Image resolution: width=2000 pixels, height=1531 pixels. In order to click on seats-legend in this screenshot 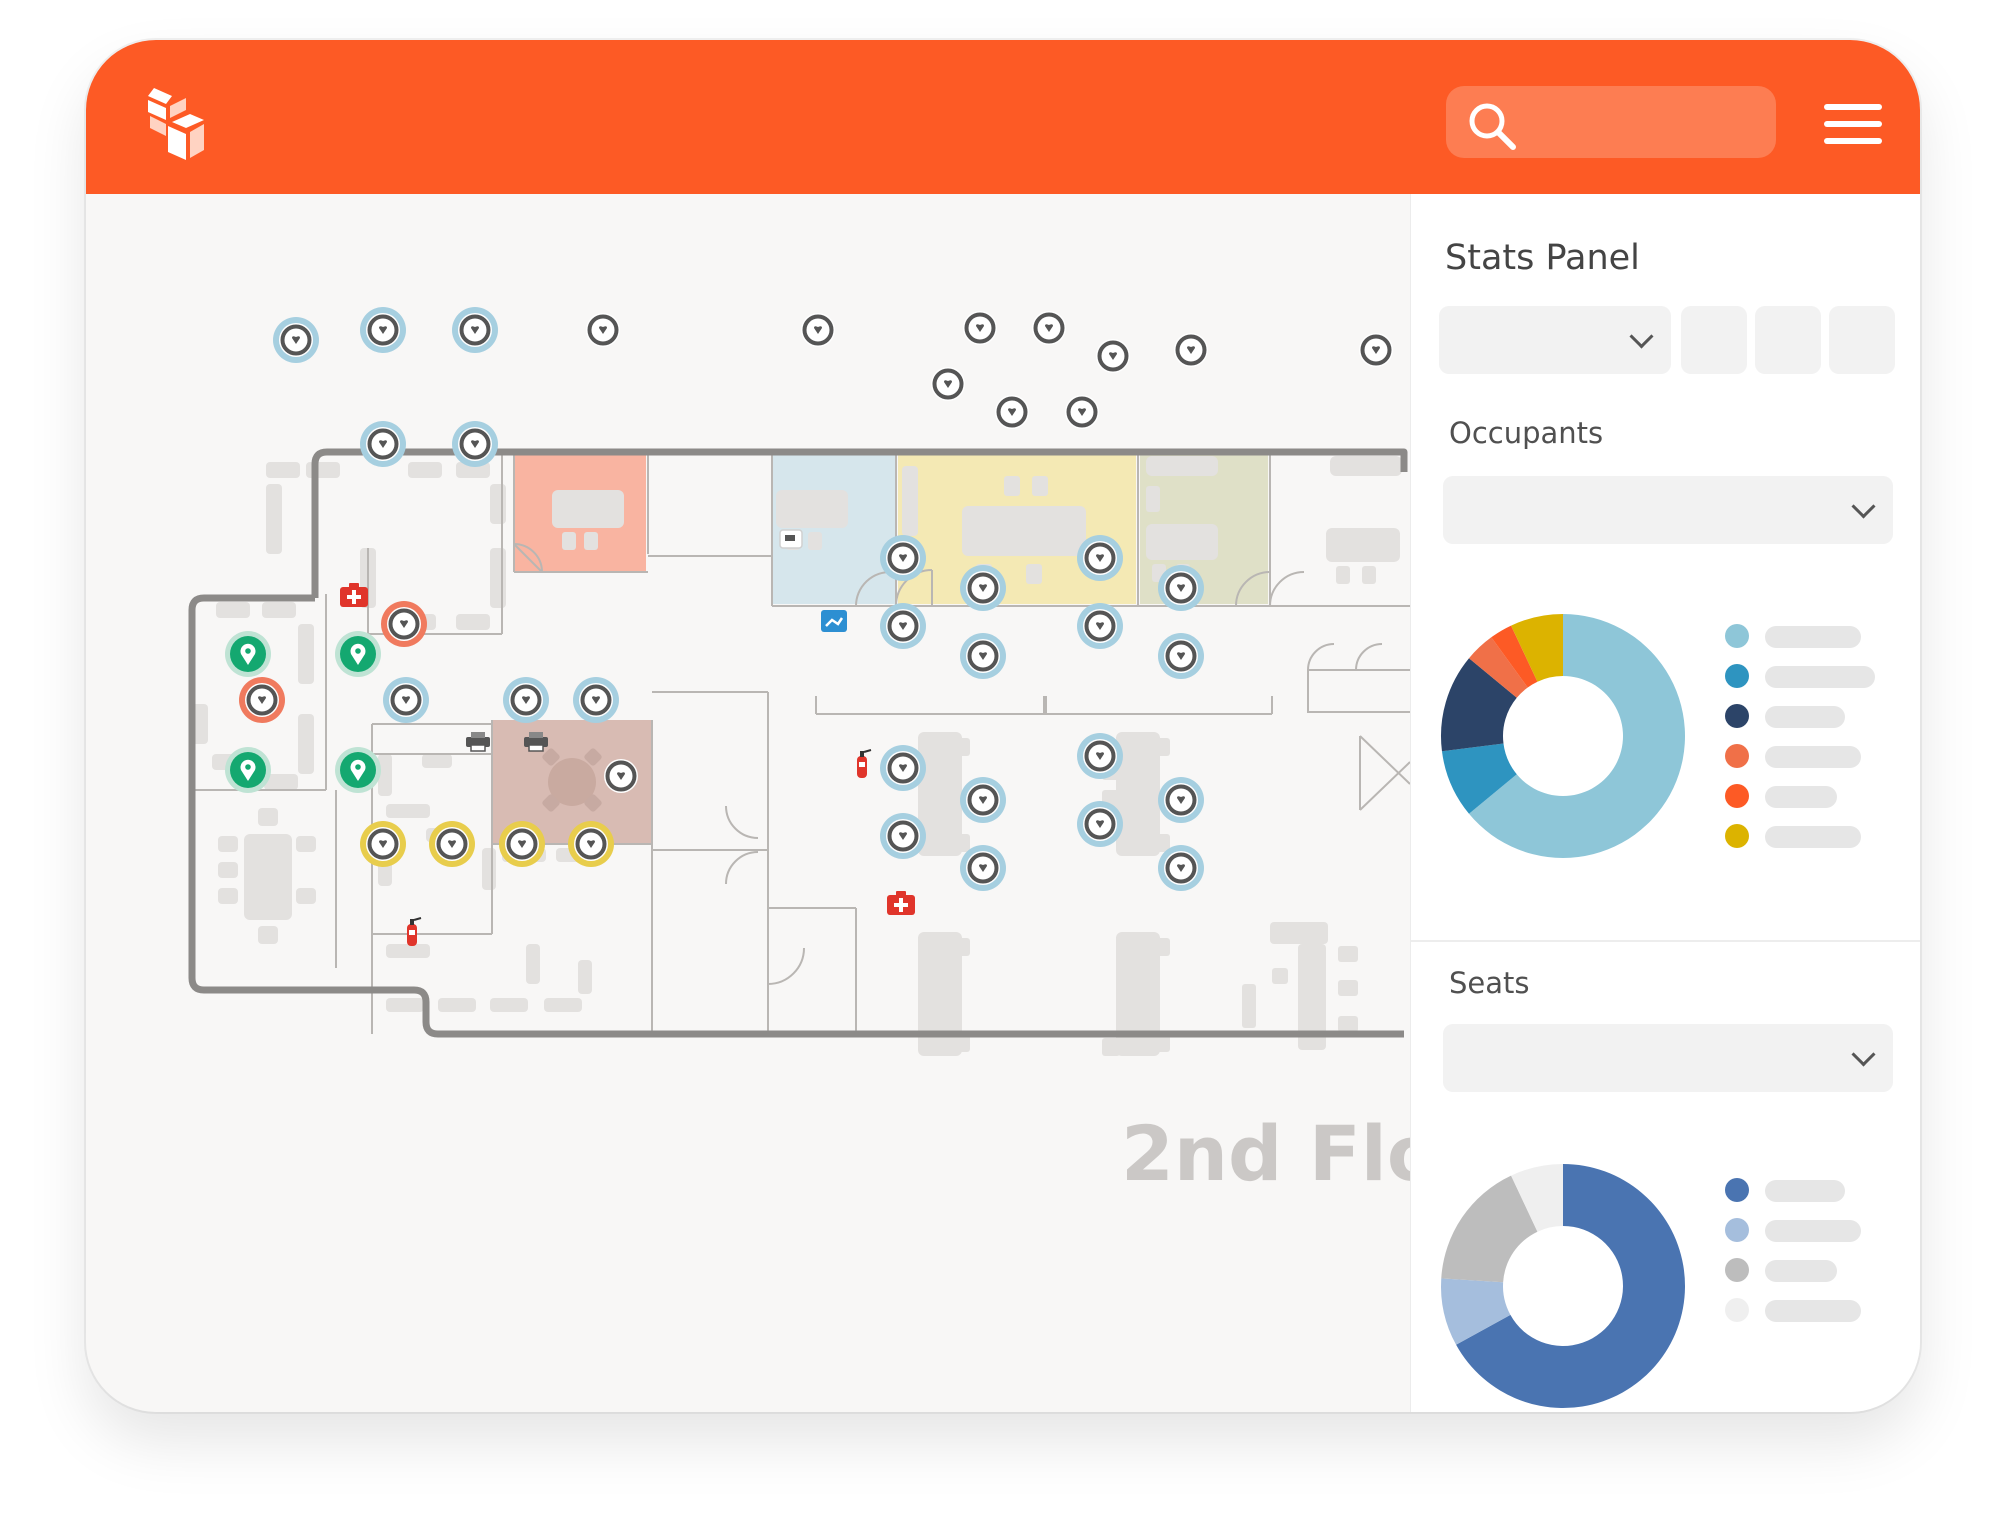, I will do `click(1810, 1253)`.